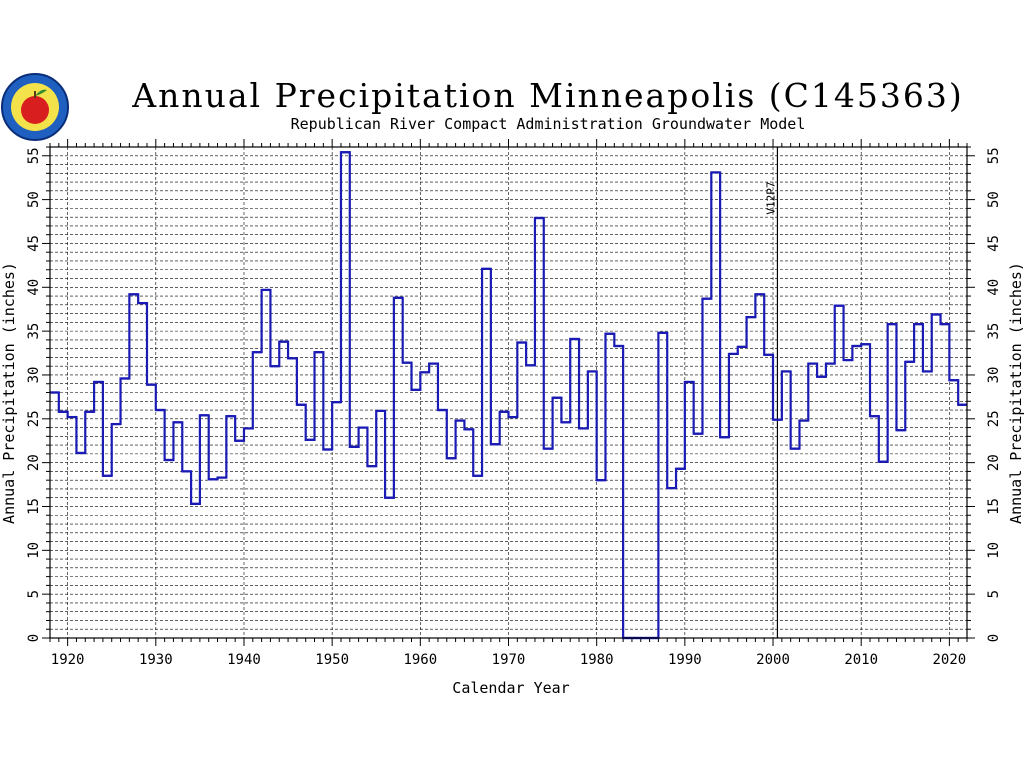 The height and width of the screenshot is (773, 1024). Describe the element at coordinates (994, 638) in the screenshot. I see `y-tick-label-right: 0` at that location.